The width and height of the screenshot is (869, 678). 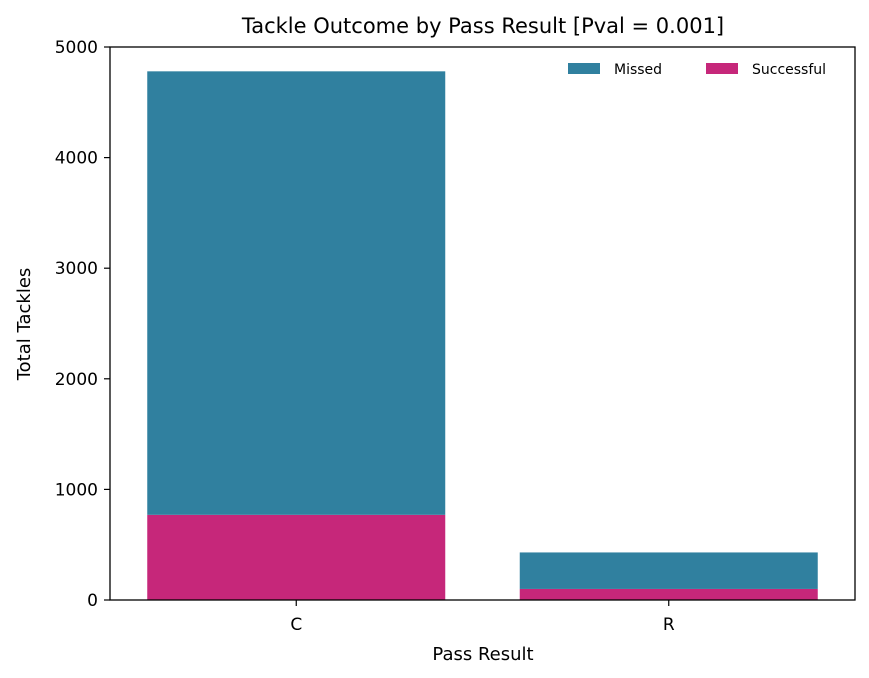 I want to click on legend-label-missed: Missed, so click(x=638, y=70).